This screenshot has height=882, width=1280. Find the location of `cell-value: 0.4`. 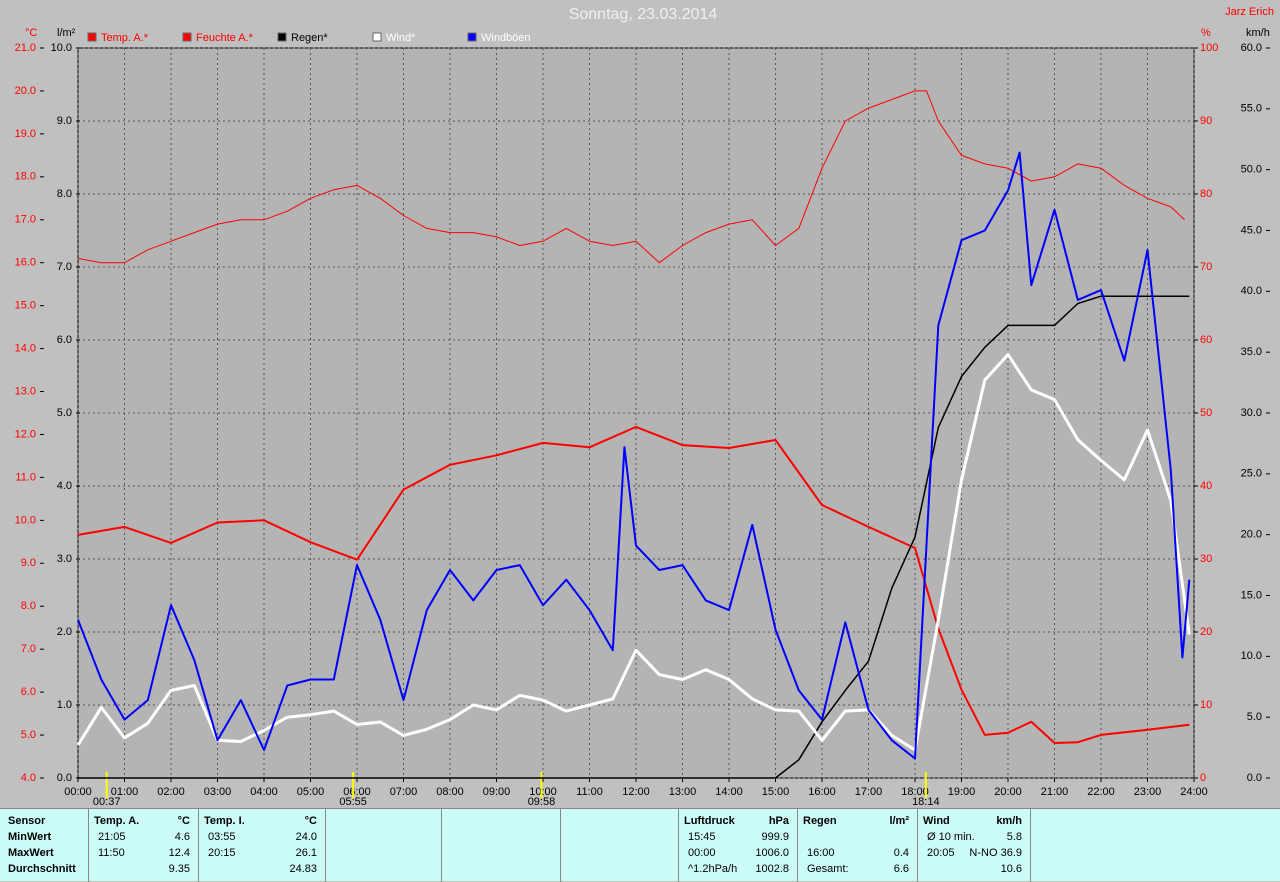

cell-value: 0.4 is located at coordinates (901, 853).